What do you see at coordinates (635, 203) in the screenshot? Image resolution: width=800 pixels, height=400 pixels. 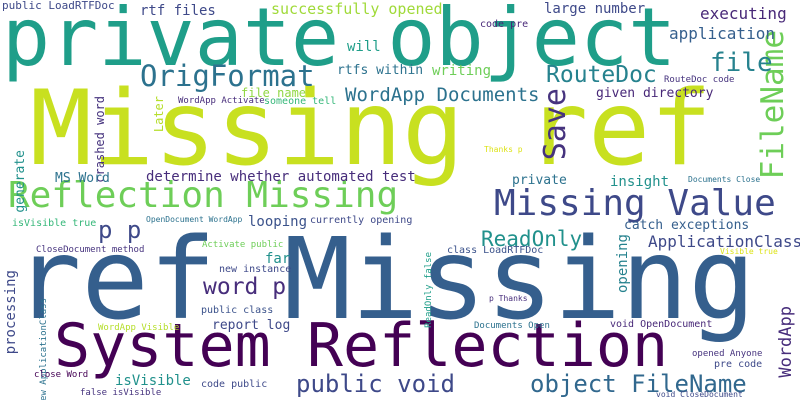 I see `word-missing-value: Missing Value` at bounding box center [635, 203].